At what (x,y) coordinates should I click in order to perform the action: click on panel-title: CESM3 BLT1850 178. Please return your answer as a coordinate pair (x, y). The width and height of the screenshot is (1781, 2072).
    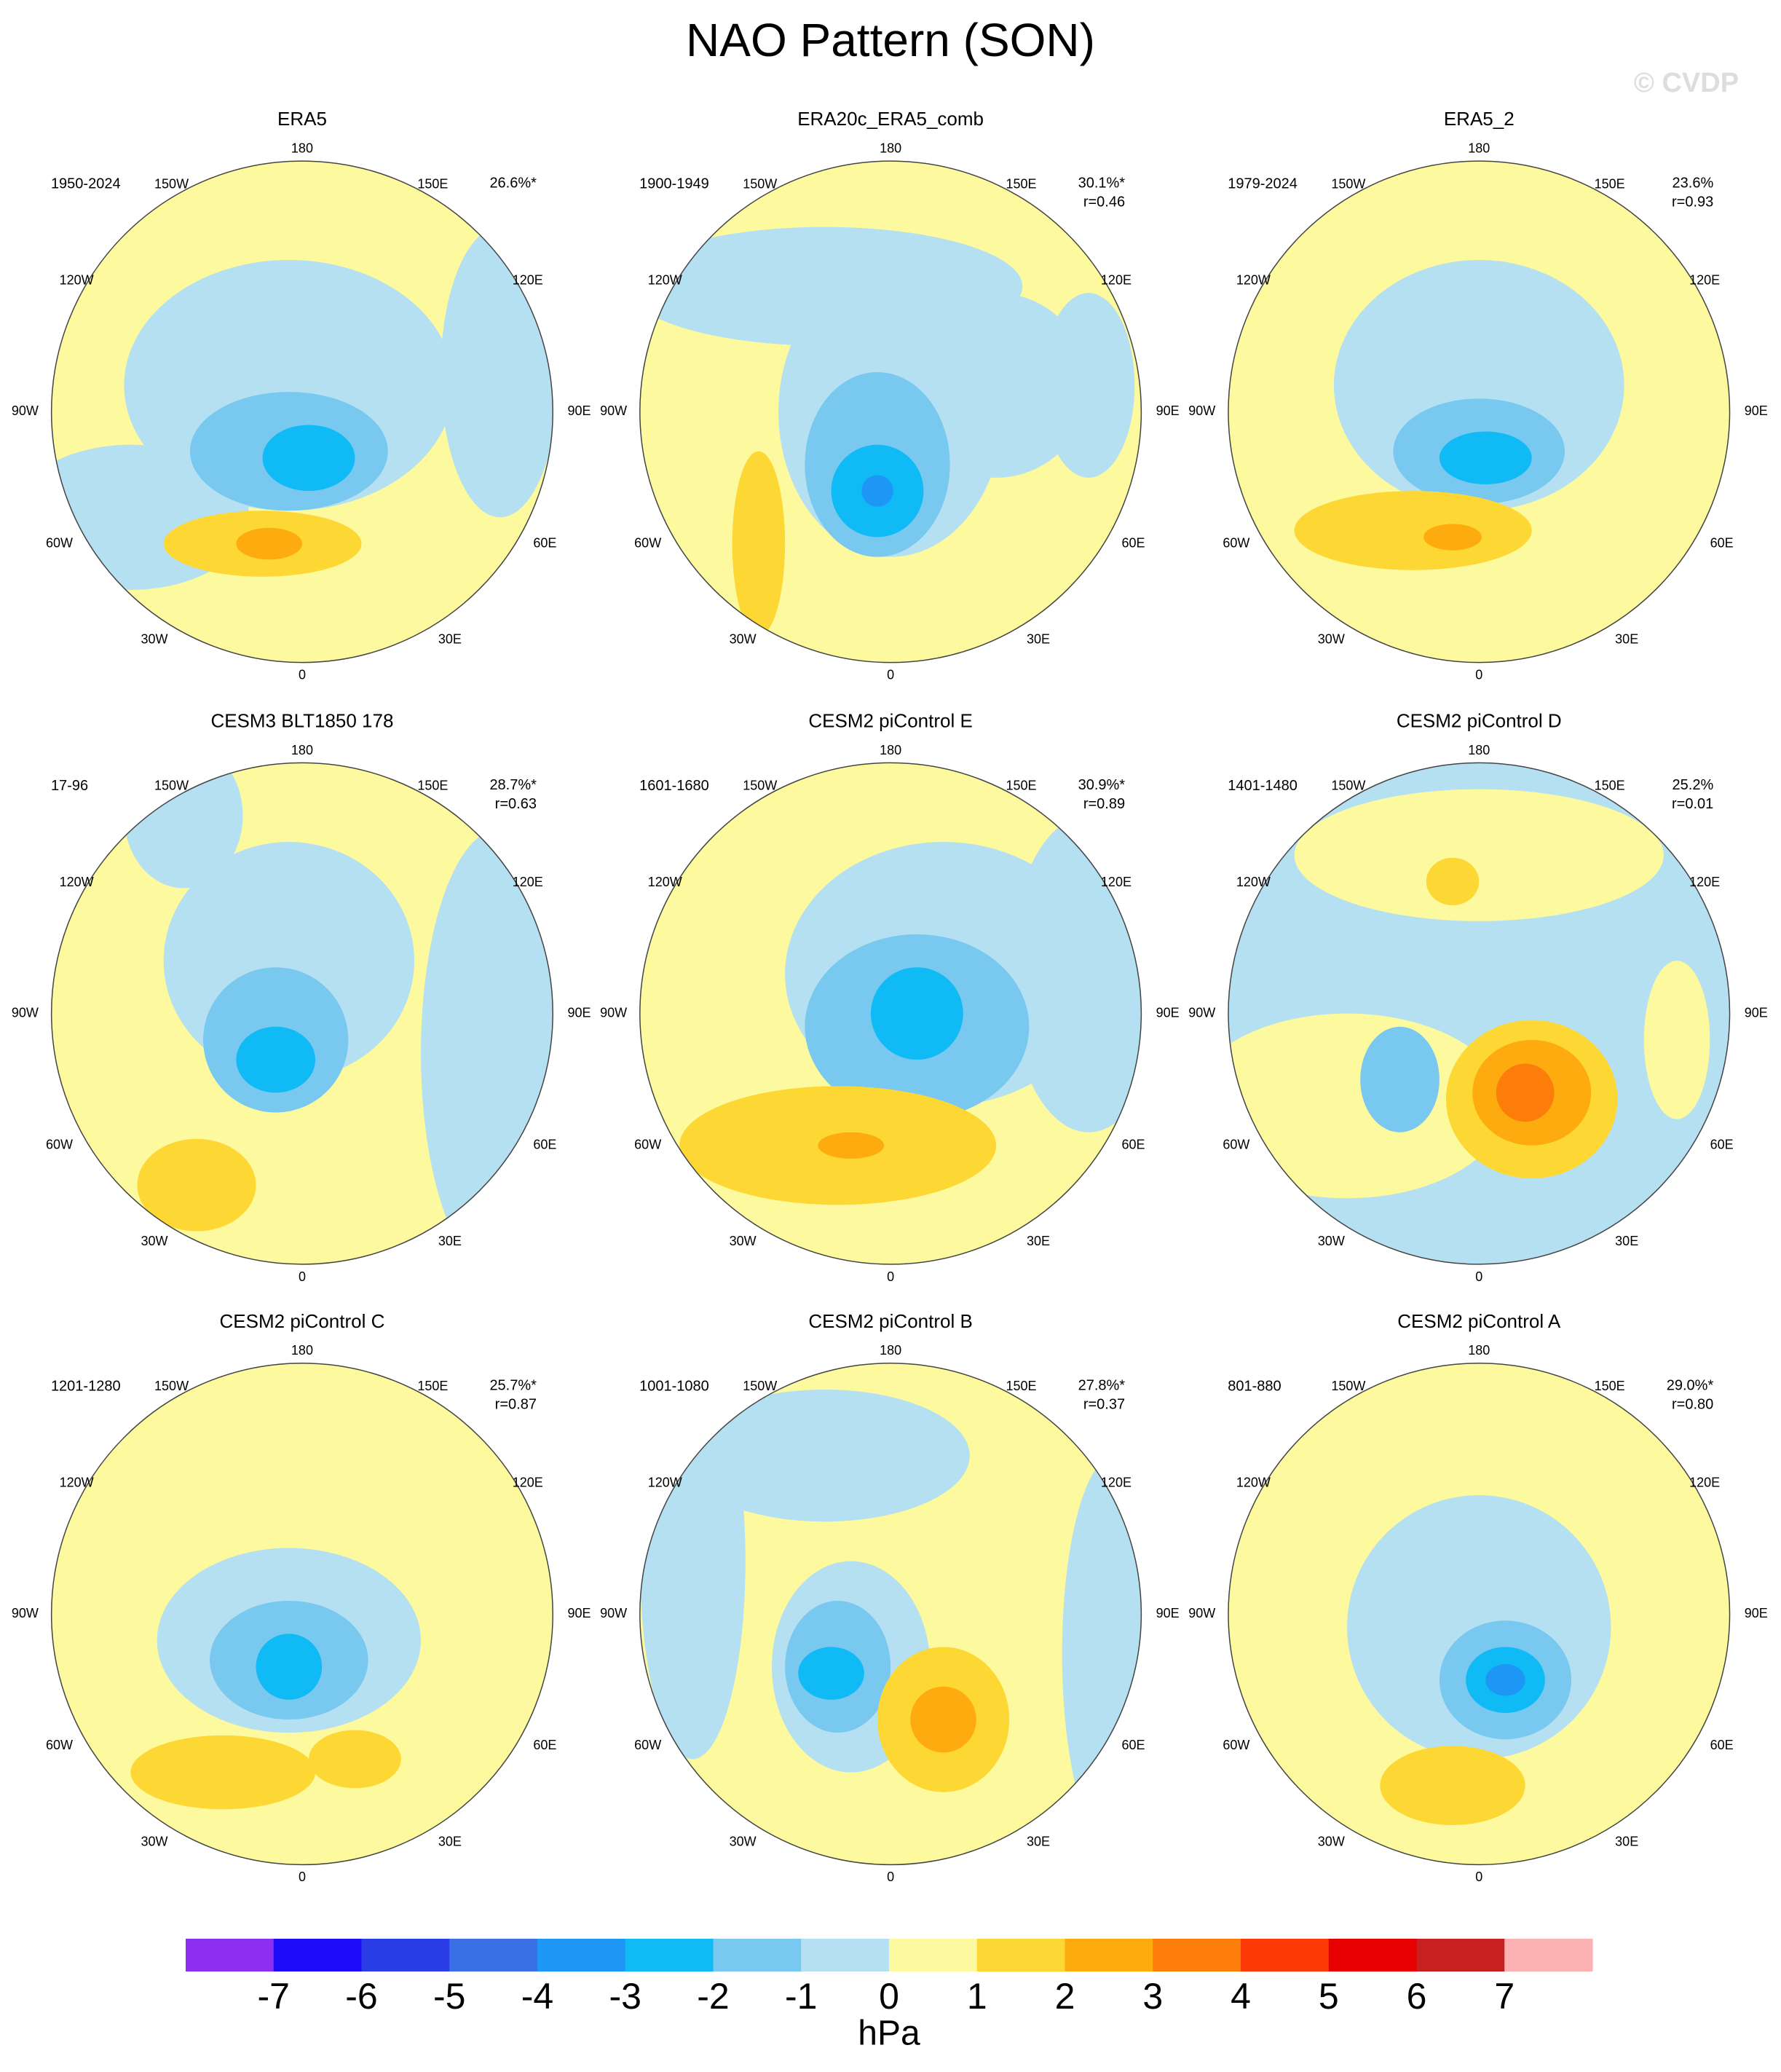
    Looking at the image, I should click on (301, 720).